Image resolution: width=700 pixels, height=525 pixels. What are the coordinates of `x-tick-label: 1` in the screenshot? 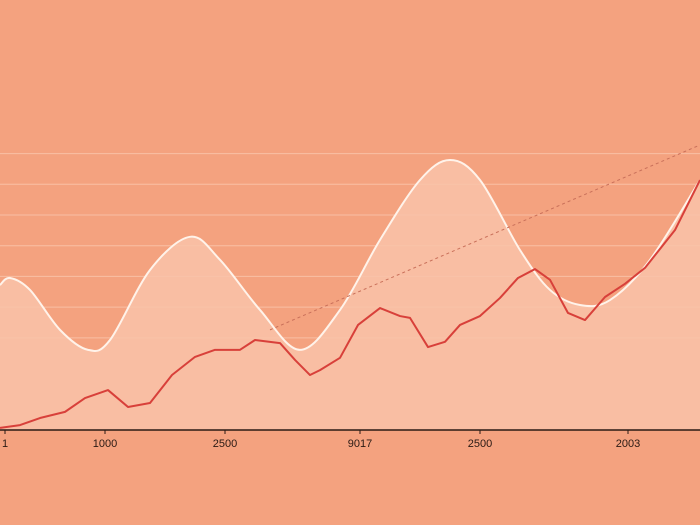 It's located at (5, 444).